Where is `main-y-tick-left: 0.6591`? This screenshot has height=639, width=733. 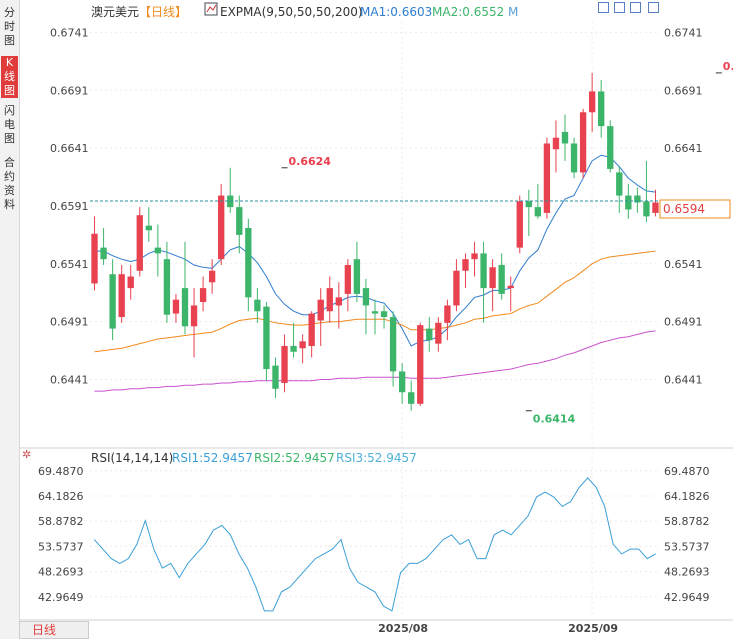
main-y-tick-left: 0.6591 is located at coordinates (69, 206).